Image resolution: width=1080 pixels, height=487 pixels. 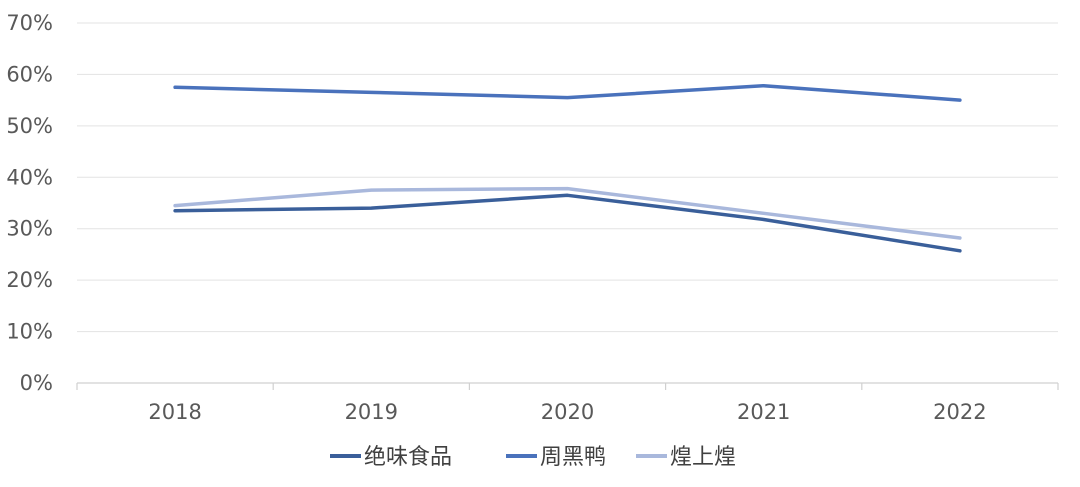 What do you see at coordinates (29, 23) in the screenshot?
I see `y-tick-label: 70%` at bounding box center [29, 23].